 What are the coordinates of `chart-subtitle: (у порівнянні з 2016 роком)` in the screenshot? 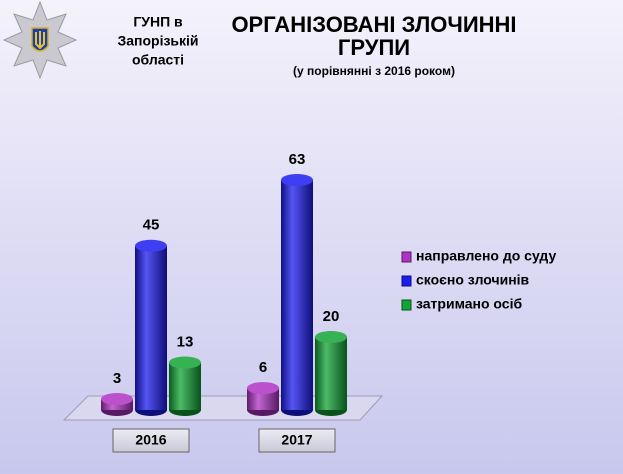 It's located at (374, 71).